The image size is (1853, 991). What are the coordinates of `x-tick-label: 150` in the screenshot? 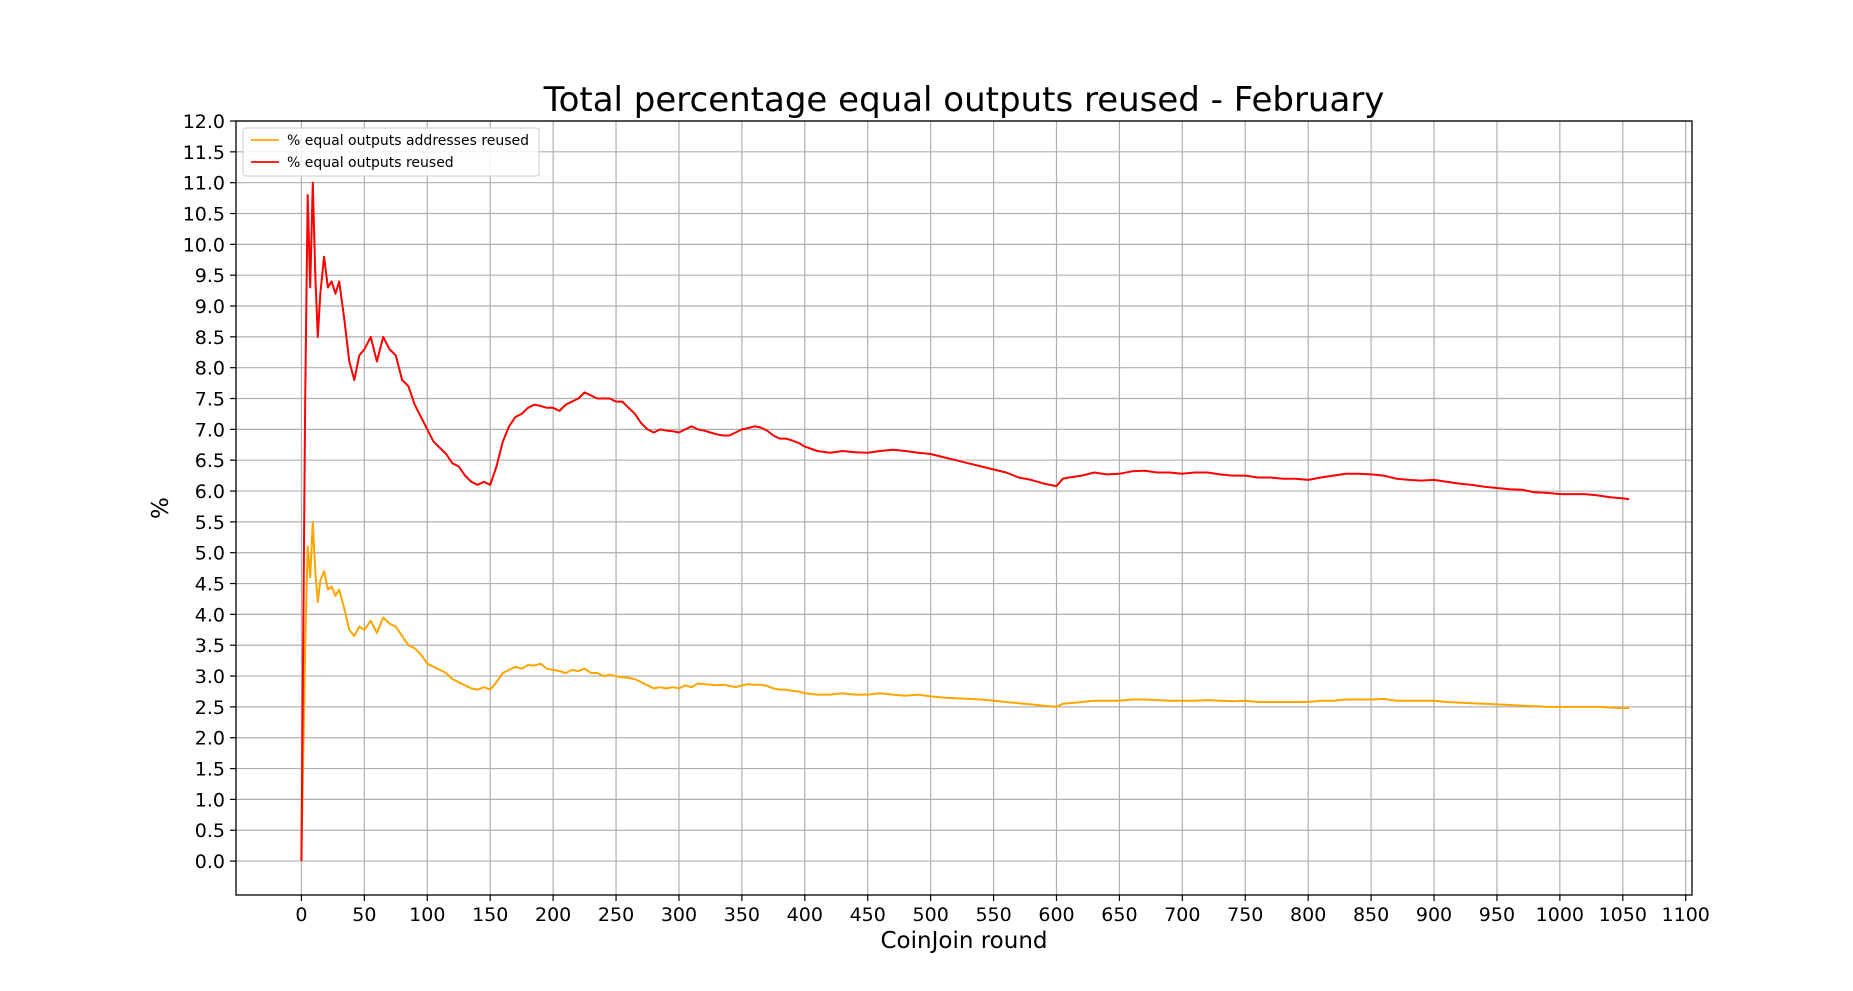 It's located at (490, 915).